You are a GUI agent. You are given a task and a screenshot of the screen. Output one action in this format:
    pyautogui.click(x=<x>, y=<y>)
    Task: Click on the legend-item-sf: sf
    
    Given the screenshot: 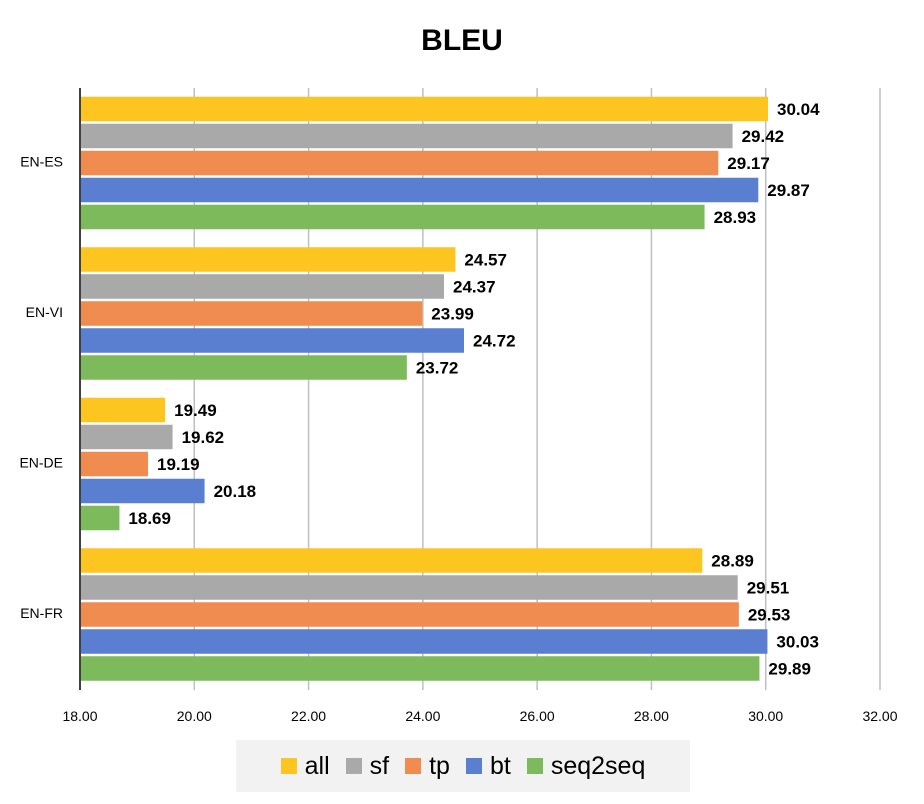 What is the action you would take?
    pyautogui.click(x=367, y=766)
    